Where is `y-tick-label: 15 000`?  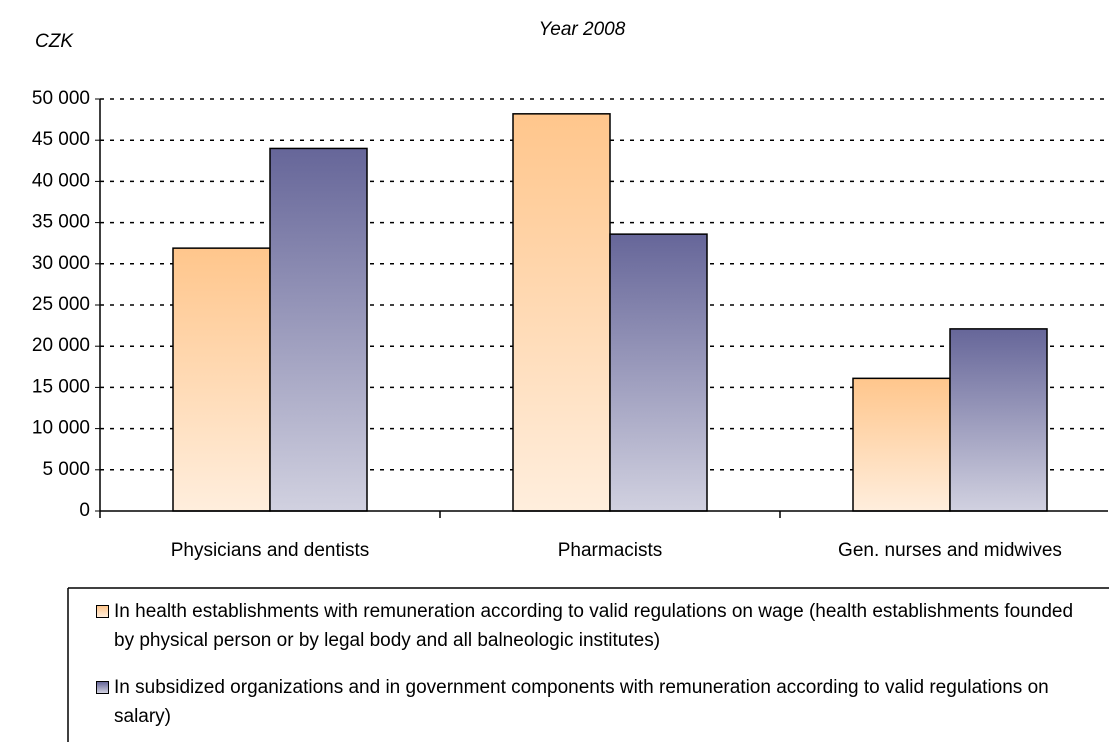 y-tick-label: 15 000 is located at coordinates (61, 386).